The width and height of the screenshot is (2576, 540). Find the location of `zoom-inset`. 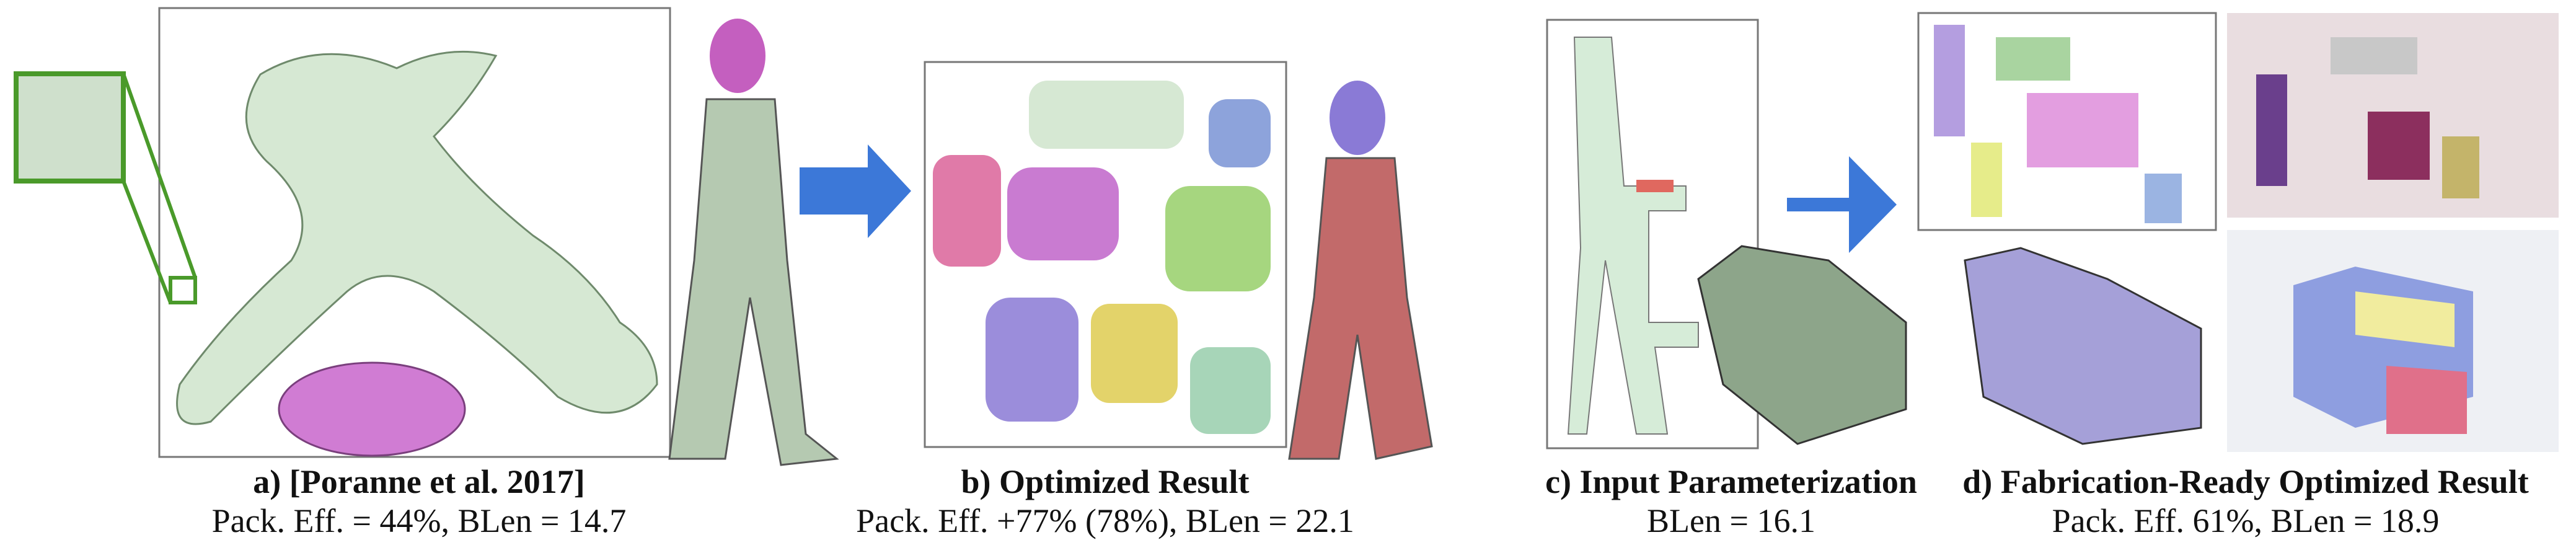

zoom-inset is located at coordinates (70, 127).